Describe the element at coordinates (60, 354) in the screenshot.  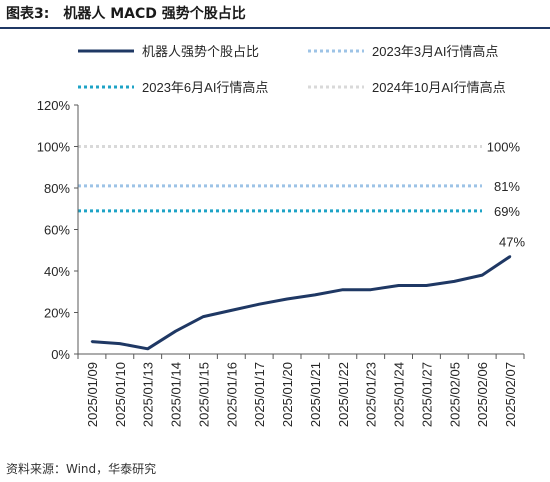
I see `y-tick-label: 0%` at that location.